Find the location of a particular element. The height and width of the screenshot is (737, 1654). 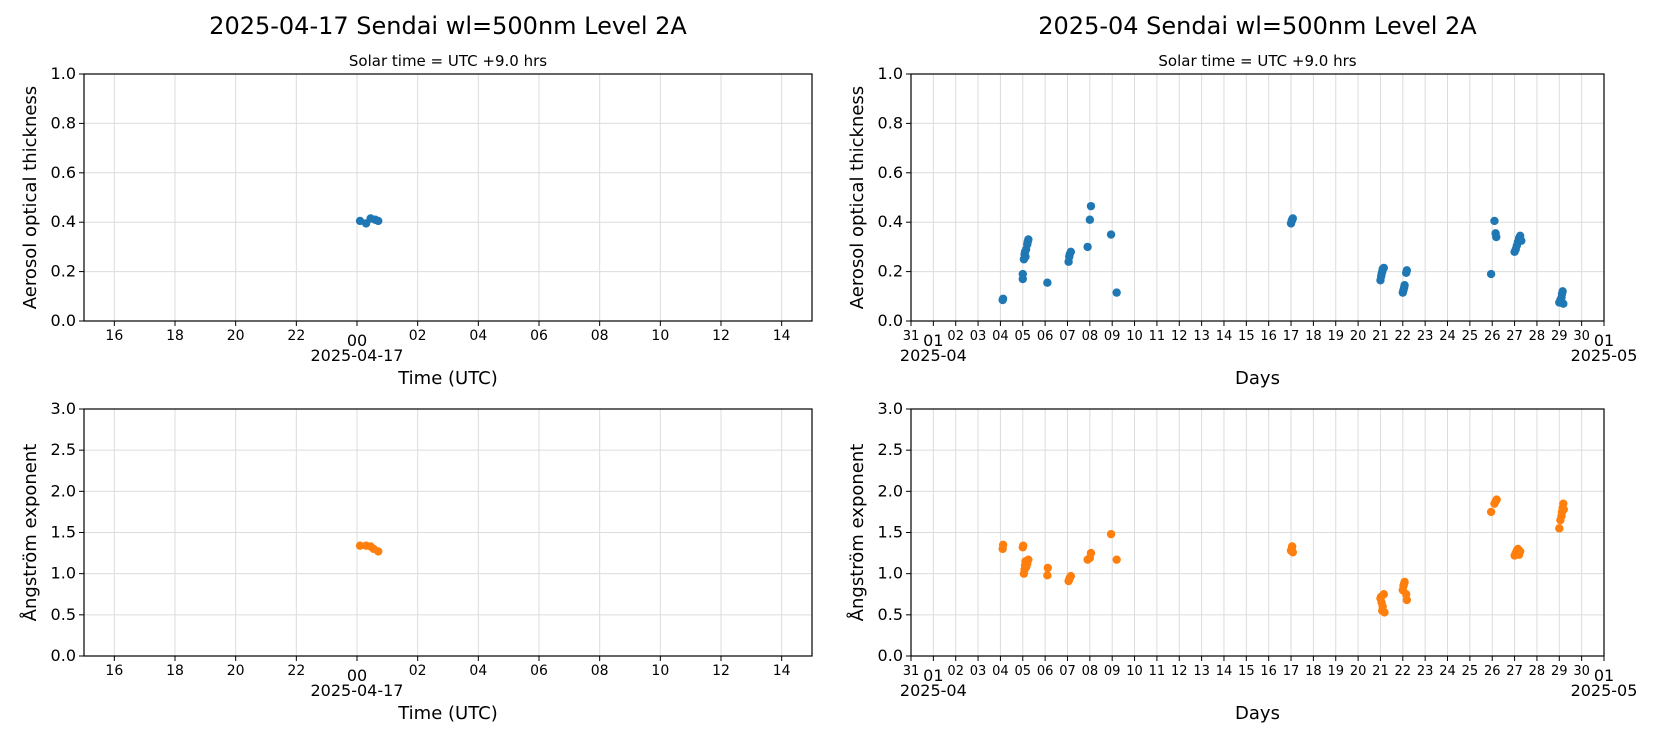

x-tick-label: 07 is located at coordinates (1067, 336).